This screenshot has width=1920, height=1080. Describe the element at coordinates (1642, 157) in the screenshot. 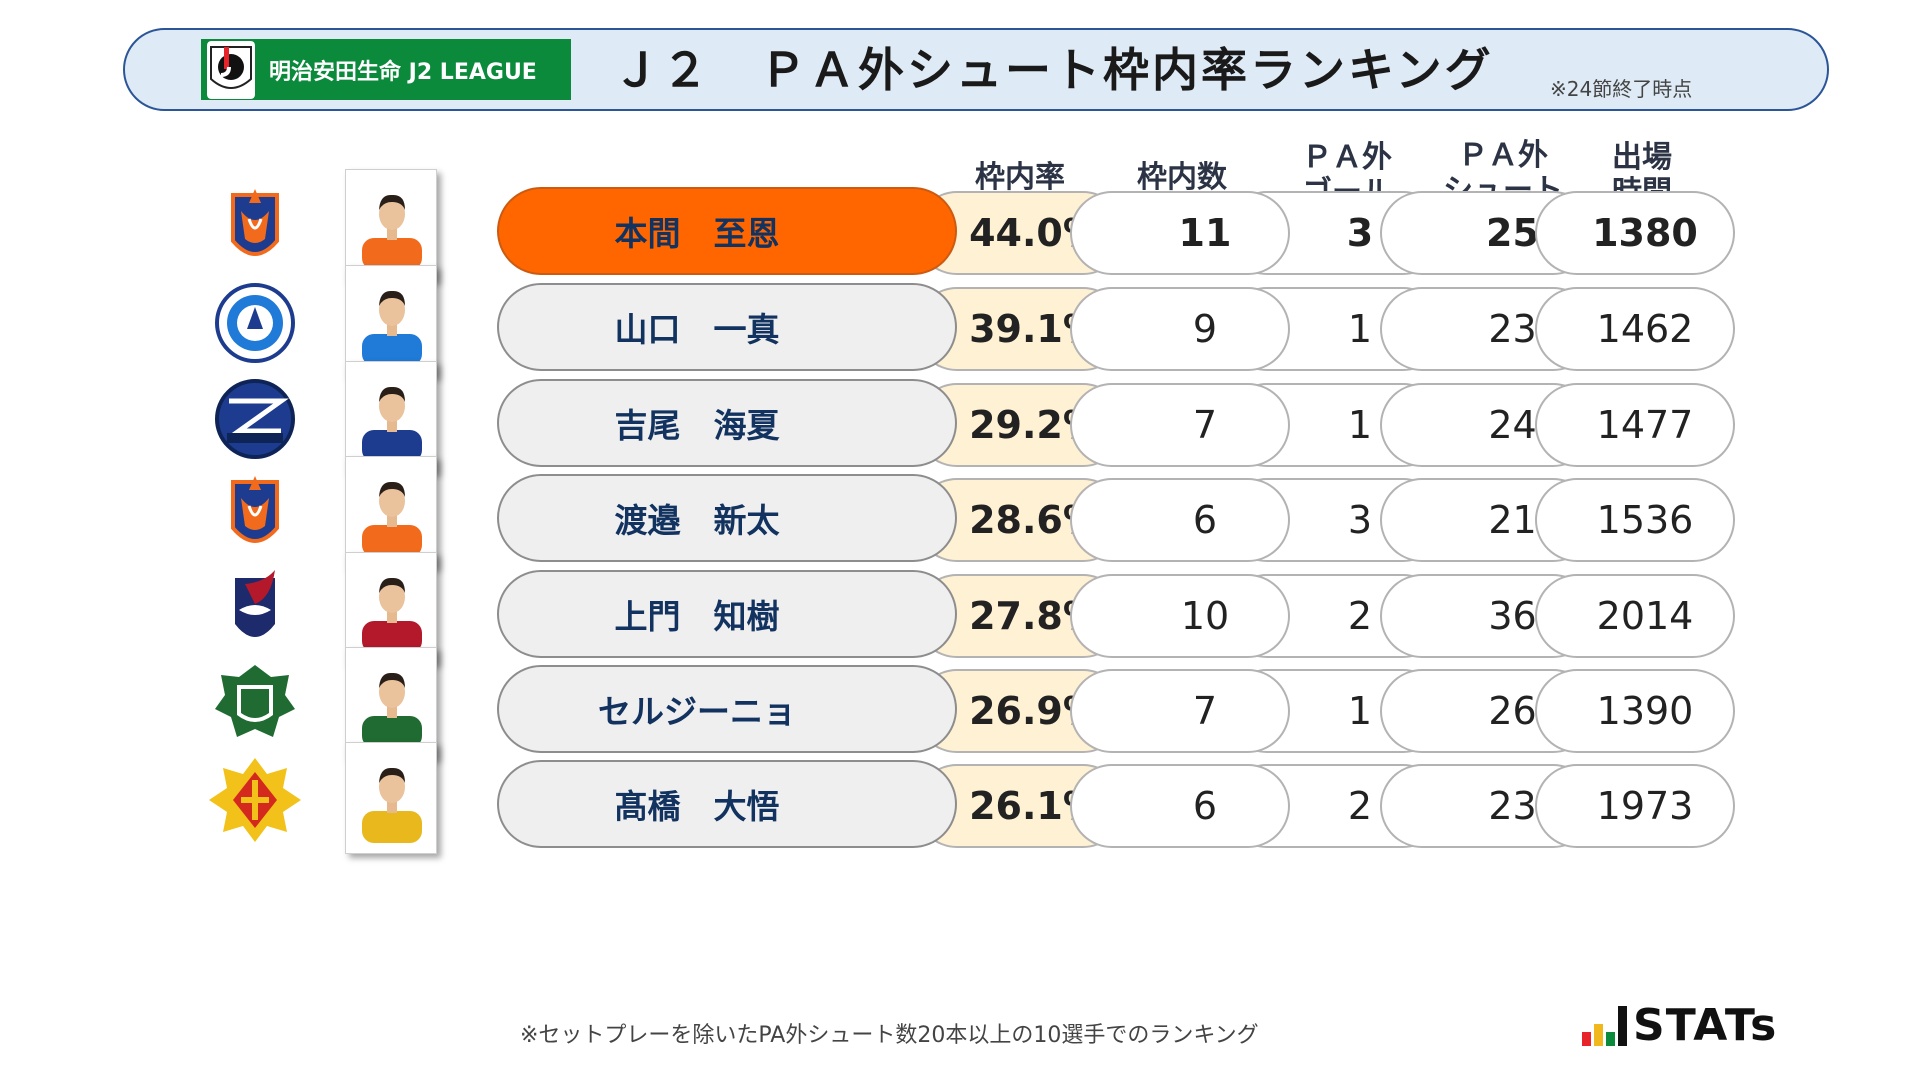

I see `column-header-minutes-line1: 出場` at that location.